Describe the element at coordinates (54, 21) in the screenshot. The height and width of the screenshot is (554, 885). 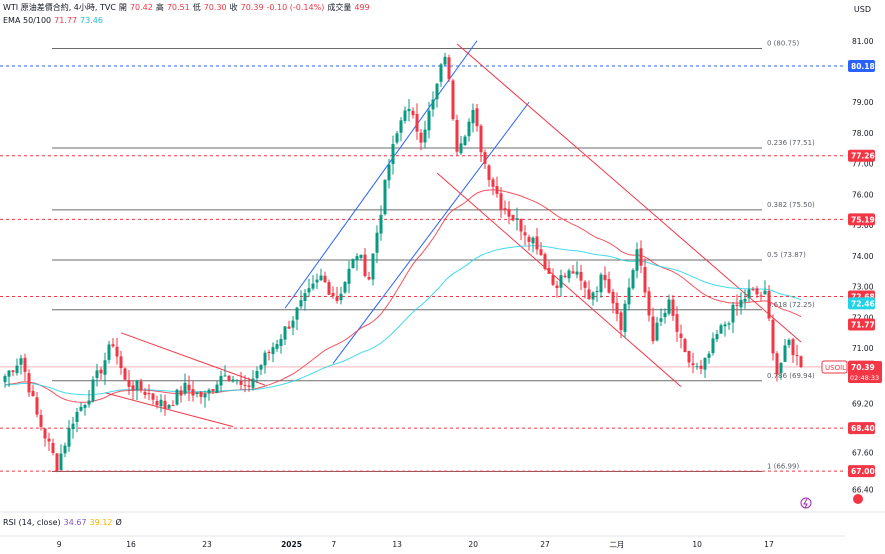
I see `ema-legend: EMA 50/100 71.77 73.46` at that location.